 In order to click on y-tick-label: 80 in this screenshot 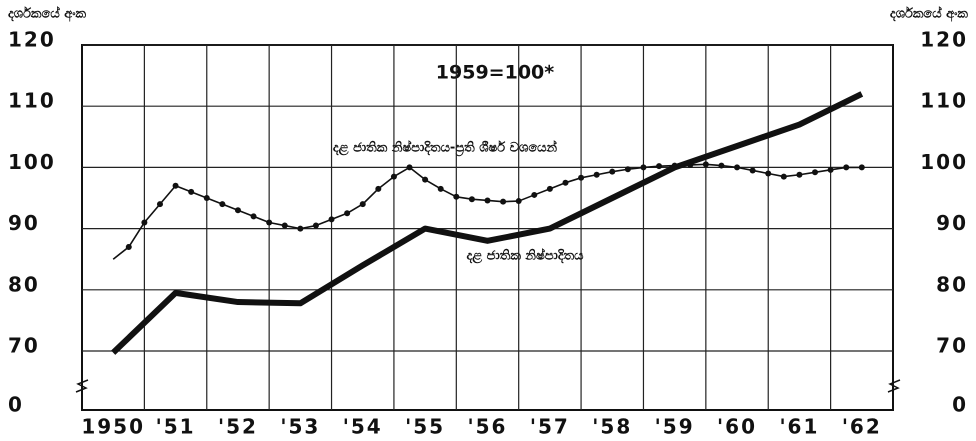, I will do `click(24, 284)`.